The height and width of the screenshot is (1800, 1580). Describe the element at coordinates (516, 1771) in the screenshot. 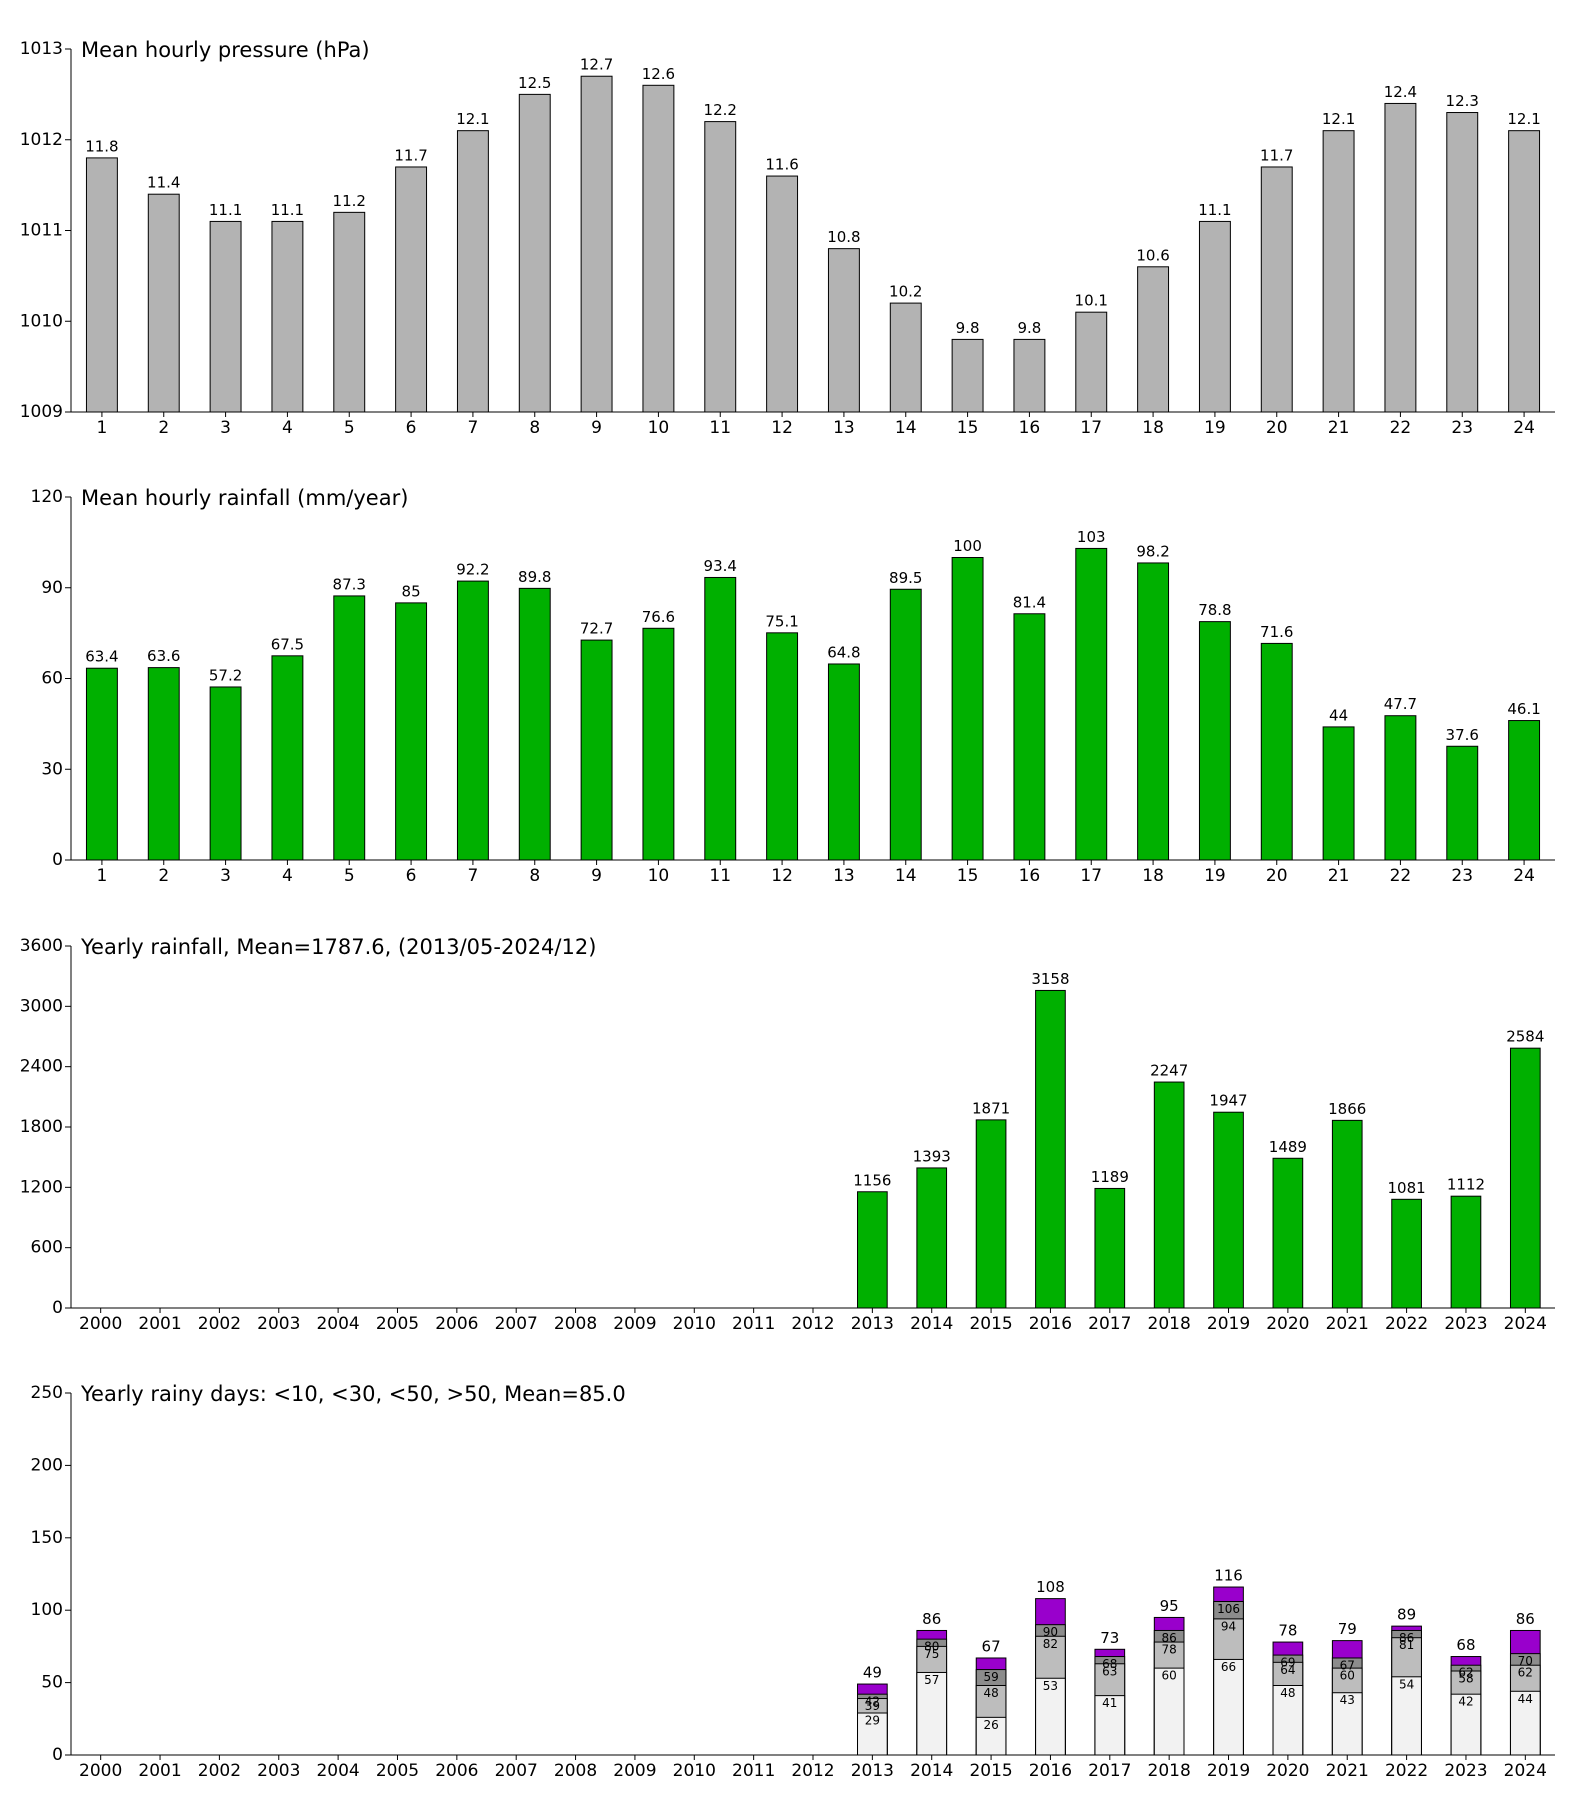

I see `x-tick-label: 2007` at that location.